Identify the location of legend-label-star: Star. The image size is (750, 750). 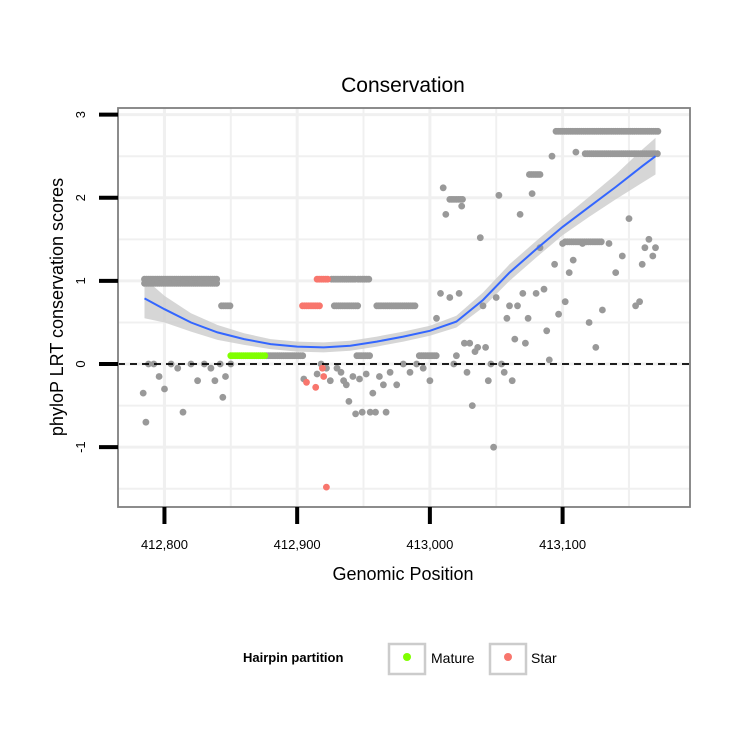
(544, 658).